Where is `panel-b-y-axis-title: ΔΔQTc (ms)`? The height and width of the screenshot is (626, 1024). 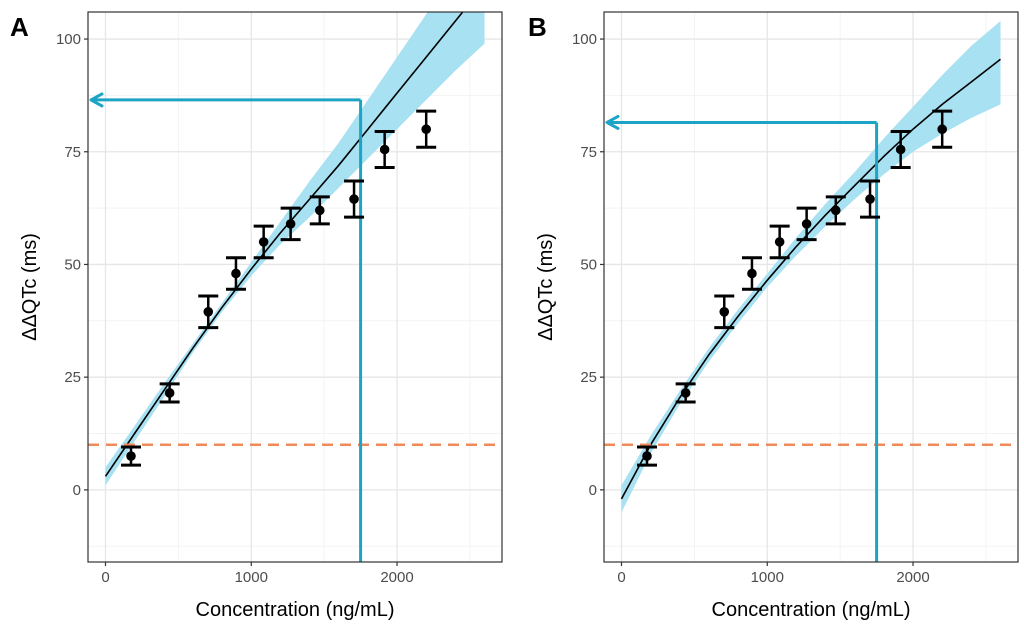
panel-b-y-axis-title: ΔΔQTc (ms) is located at coordinates (546, 287).